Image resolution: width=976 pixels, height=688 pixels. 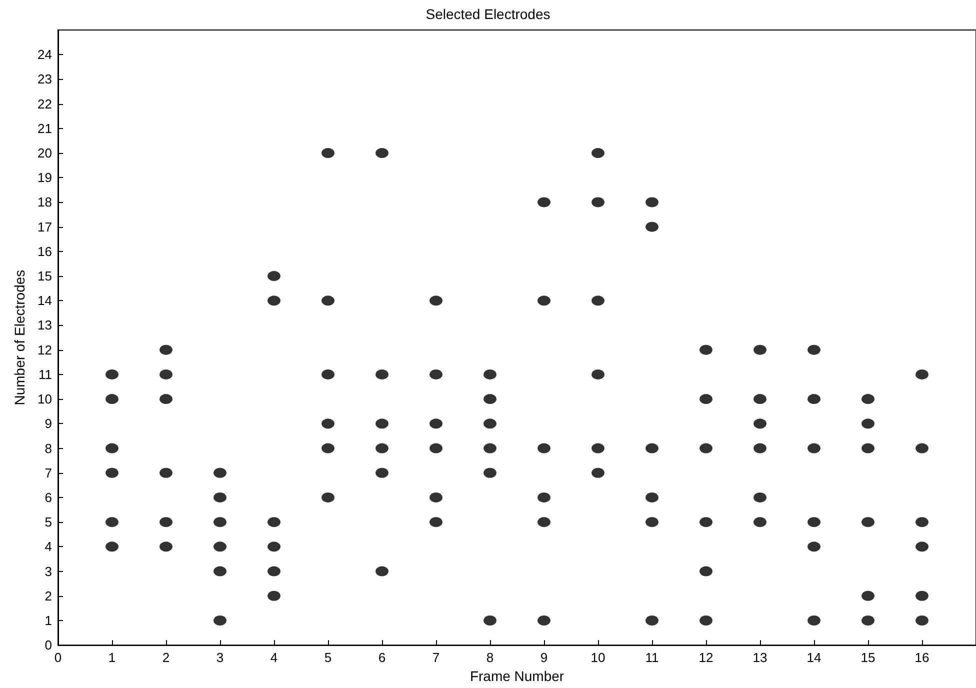 I want to click on y-tick-label: 14, so click(x=45, y=300).